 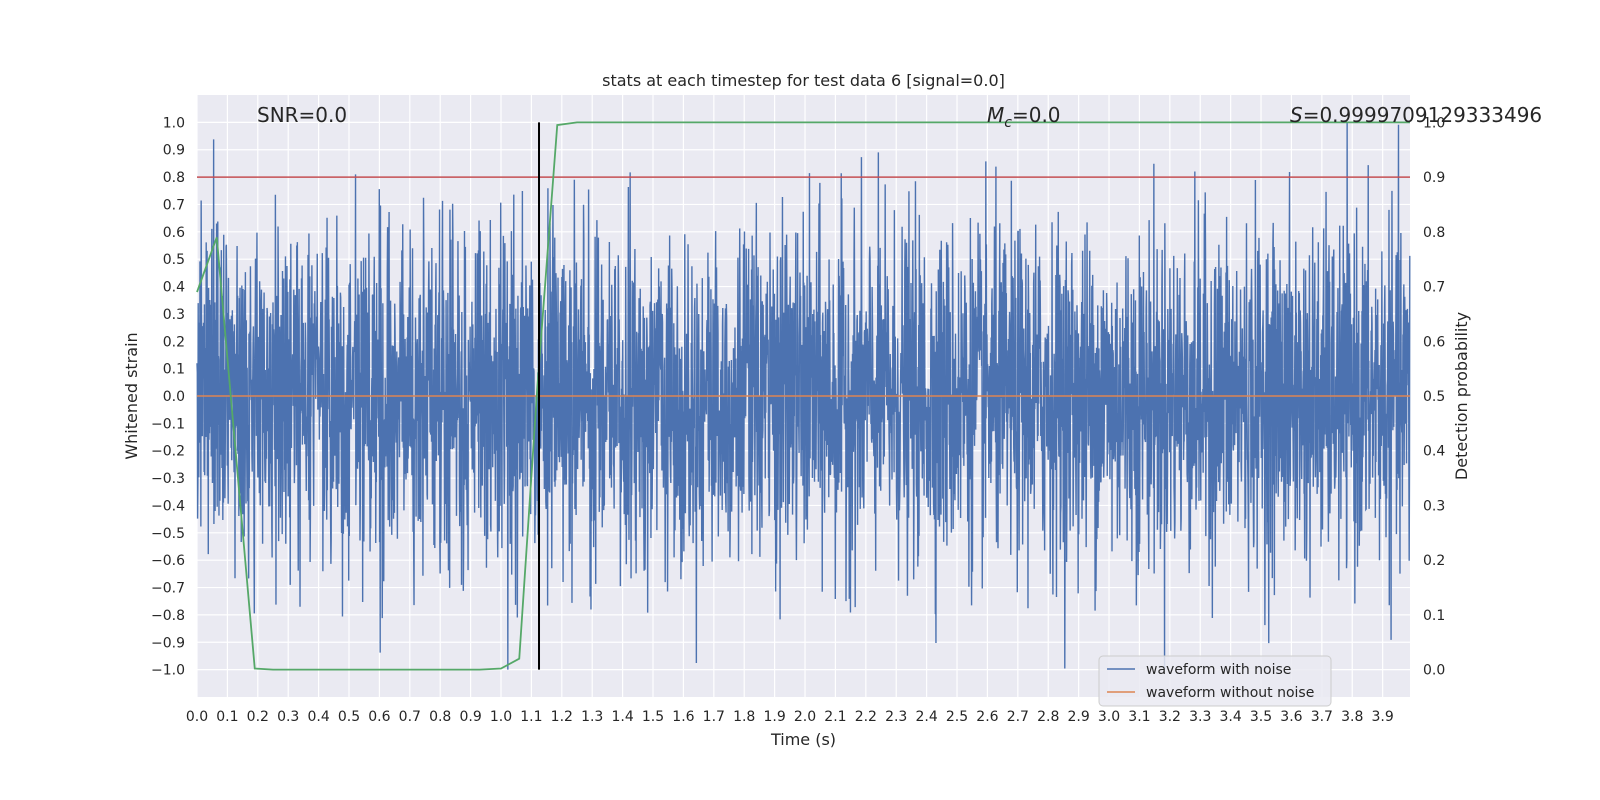 What do you see at coordinates (410, 717) in the screenshot?
I see `x-tick-label-7: 0.7` at bounding box center [410, 717].